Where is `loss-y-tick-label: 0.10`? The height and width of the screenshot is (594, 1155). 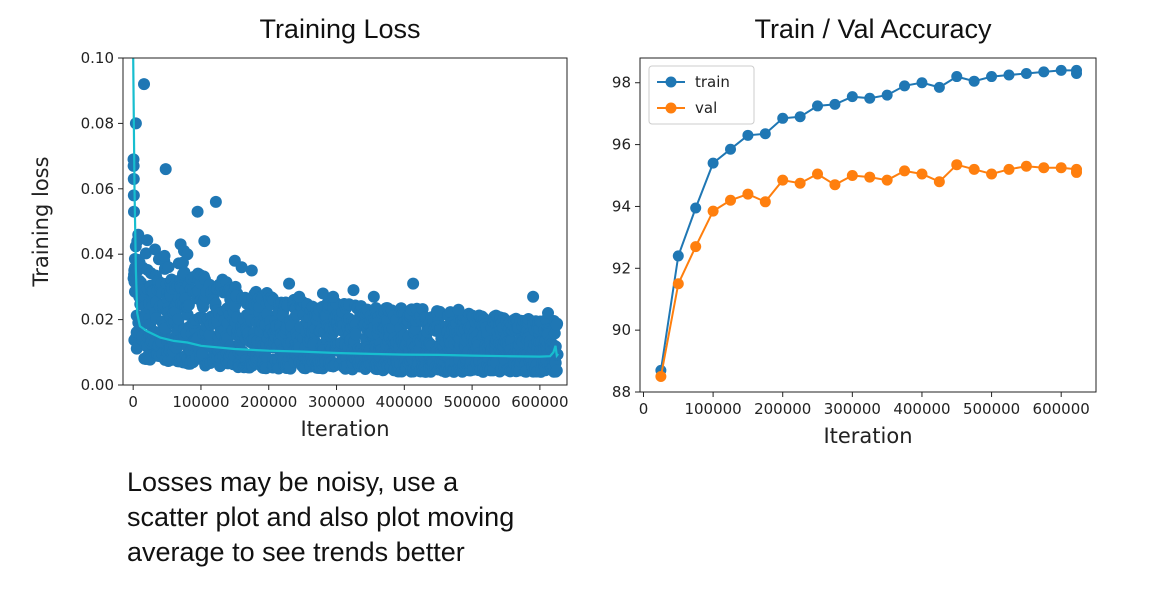
loss-y-tick-label: 0.10 is located at coordinates (97, 58).